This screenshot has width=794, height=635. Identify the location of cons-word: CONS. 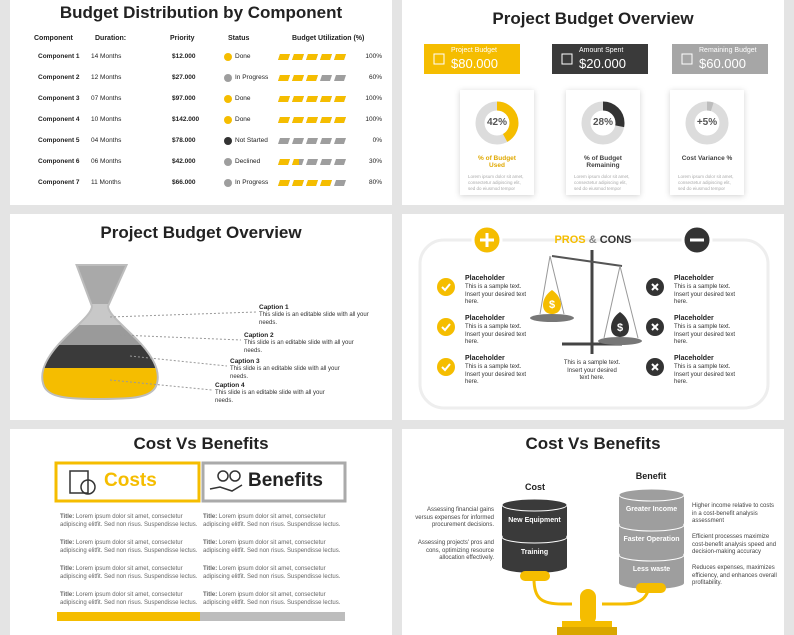
(615, 240).